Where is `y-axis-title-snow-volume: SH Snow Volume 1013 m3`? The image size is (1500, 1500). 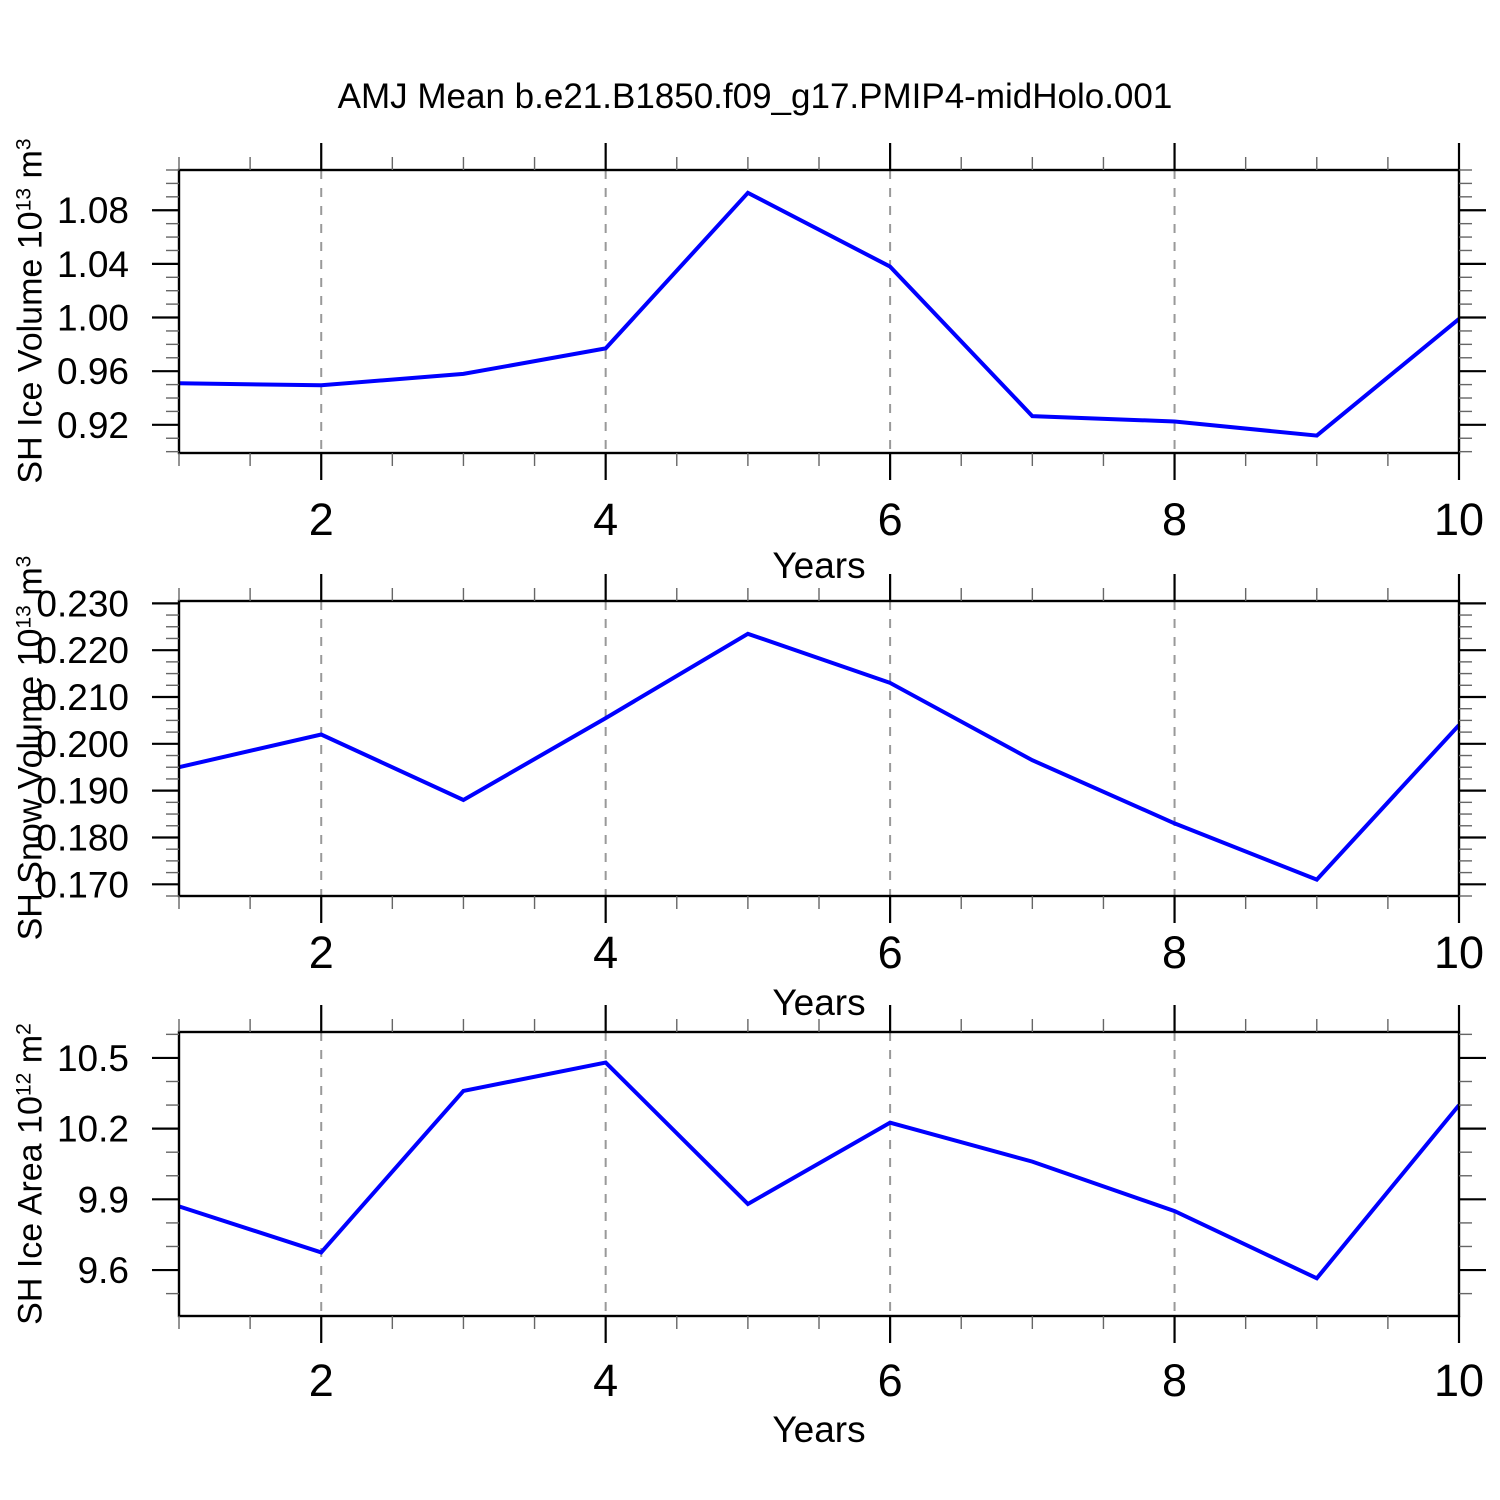
y-axis-title-snow-volume: SH Snow Volume 1013 m3 is located at coordinates (31, 748).